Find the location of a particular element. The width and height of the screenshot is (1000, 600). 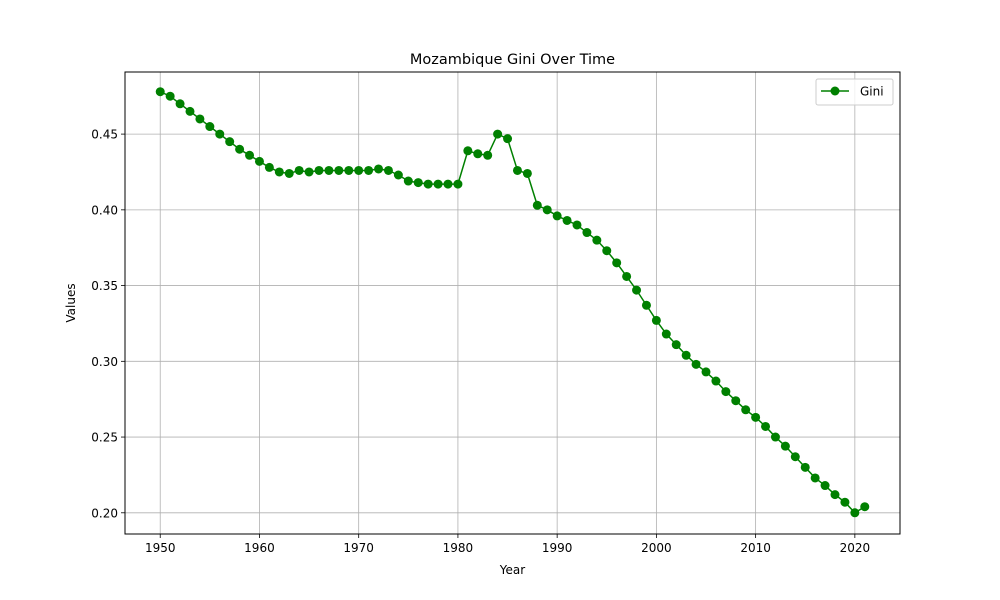

x-tick-label: 2020 is located at coordinates (855, 548).